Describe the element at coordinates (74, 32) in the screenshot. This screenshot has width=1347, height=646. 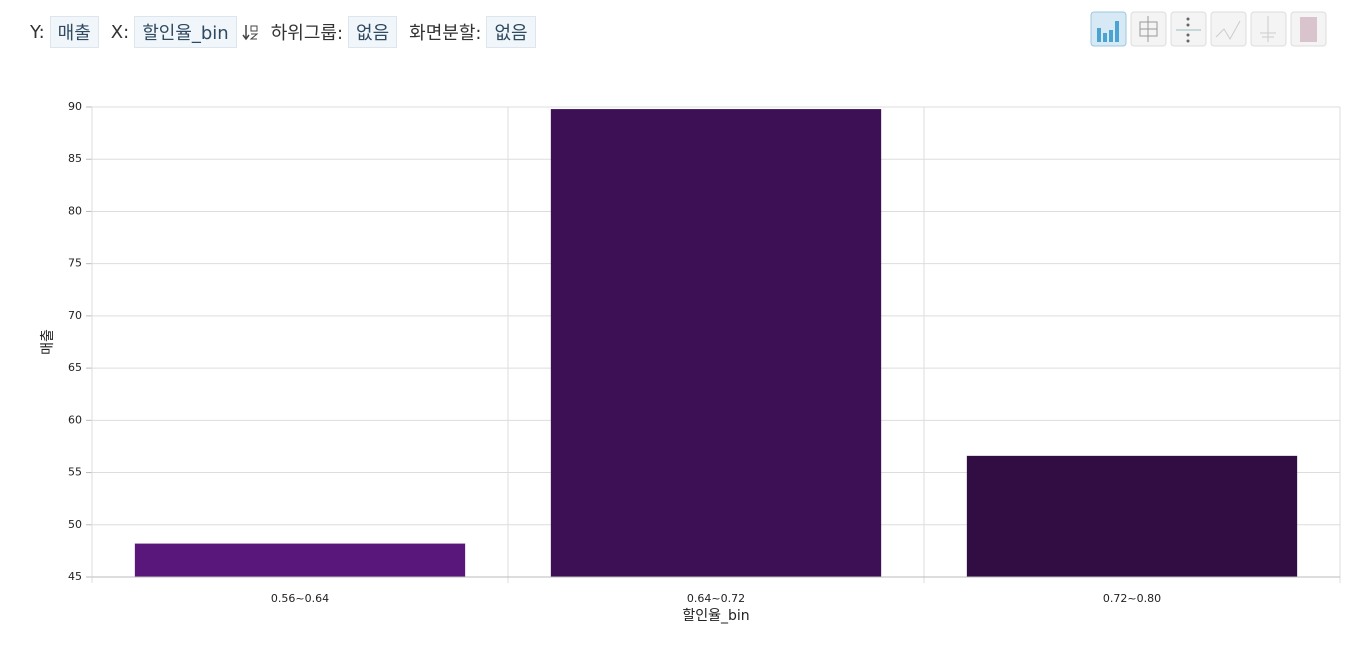
I see `y-select: 매출` at that location.